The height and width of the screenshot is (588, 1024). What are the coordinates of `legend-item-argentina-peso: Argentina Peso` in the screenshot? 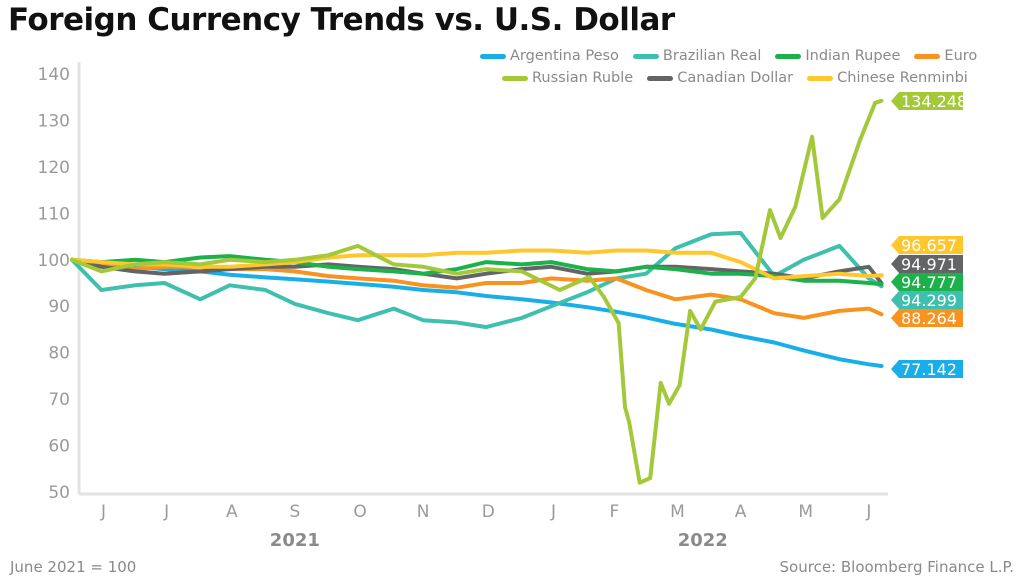 It's located at (549, 56).